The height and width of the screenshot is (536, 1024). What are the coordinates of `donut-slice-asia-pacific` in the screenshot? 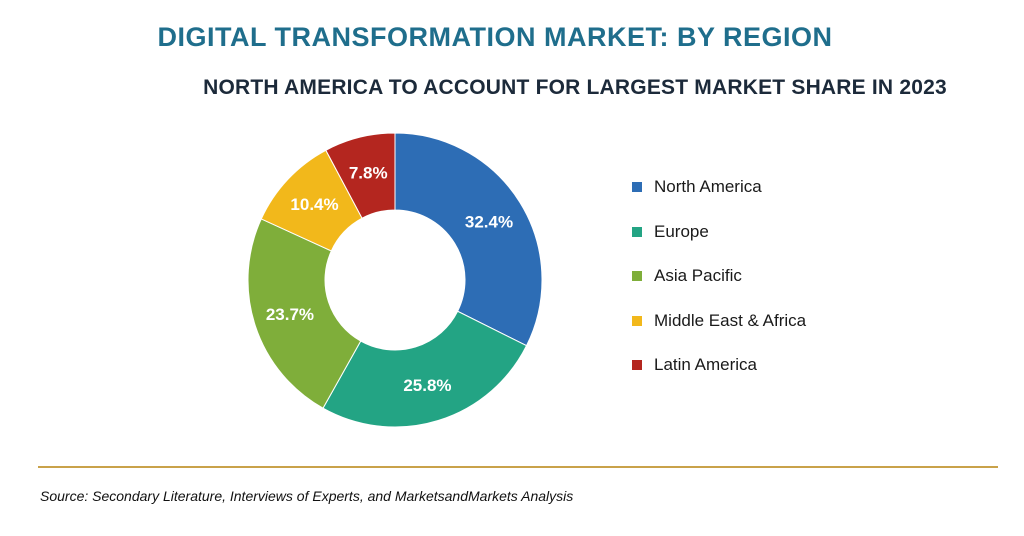 It's located at (304, 313).